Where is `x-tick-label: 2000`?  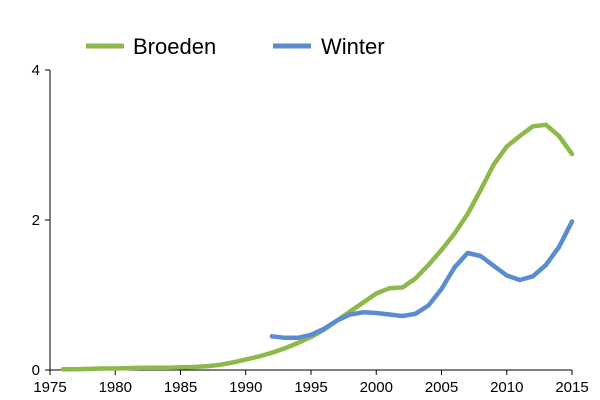 x-tick-label: 2000 is located at coordinates (376, 387).